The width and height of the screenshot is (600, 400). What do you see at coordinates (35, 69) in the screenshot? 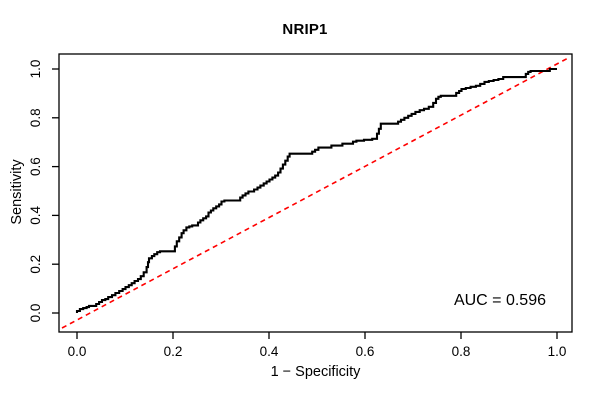
I see `y-tick-label: 1.0` at bounding box center [35, 69].